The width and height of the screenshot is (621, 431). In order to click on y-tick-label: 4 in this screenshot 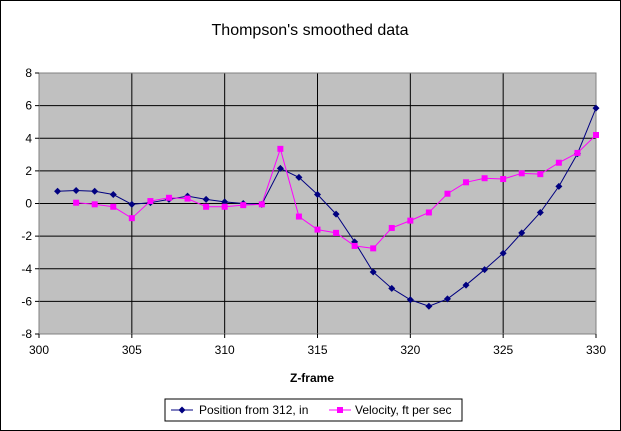, I will do `click(28, 138)`.